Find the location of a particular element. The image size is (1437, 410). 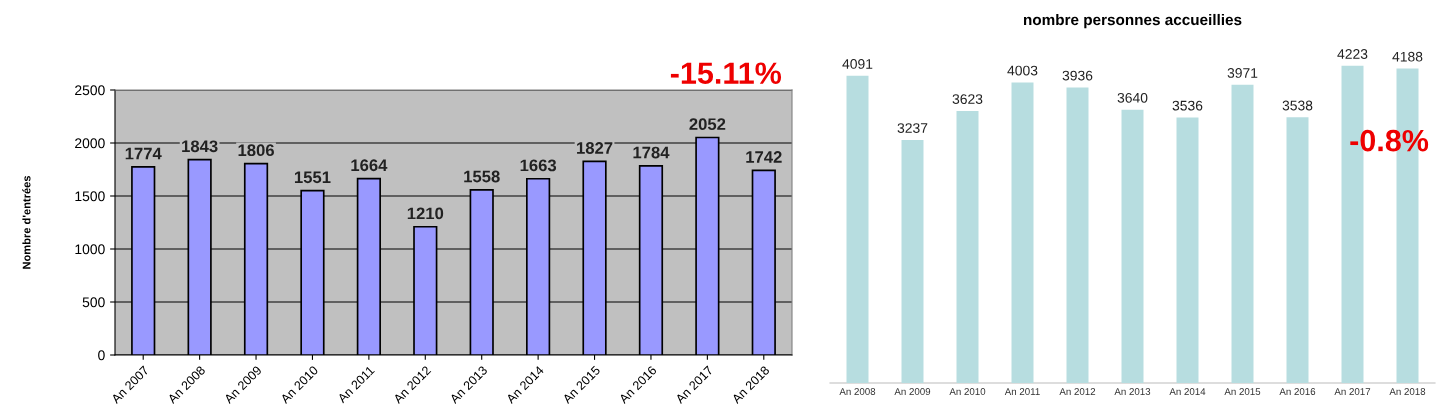

data-label: 1742 is located at coordinates (764, 157).